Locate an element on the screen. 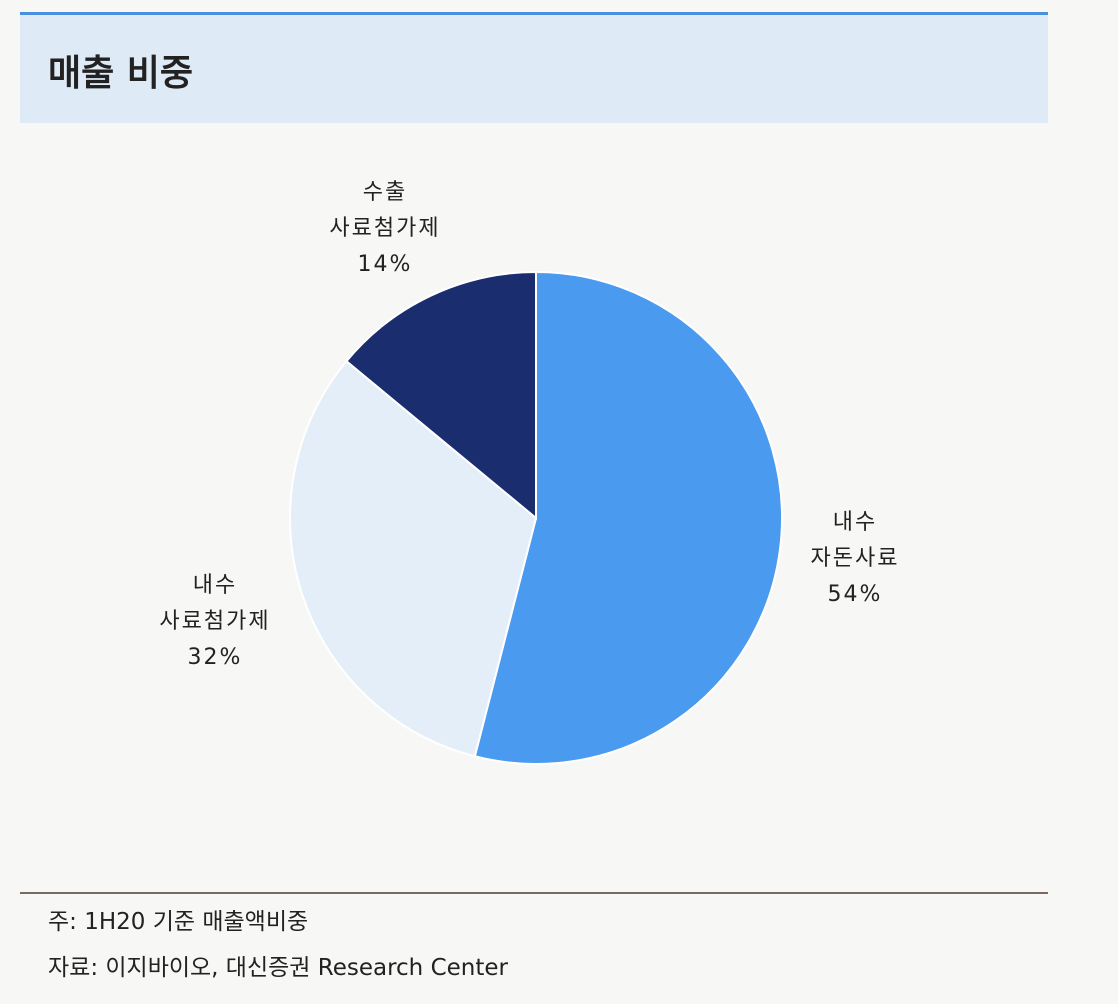 The width and height of the screenshot is (1118, 1004). category-label: 내수 자돈사료 is located at coordinates (855, 540).